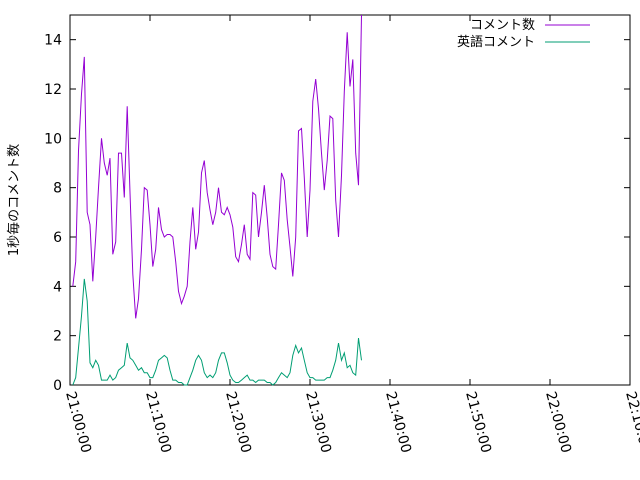 Image resolution: width=640 pixels, height=480 pixels. What do you see at coordinates (318, 422) in the screenshot?
I see `x-tick-label: 21:30:00` at bounding box center [318, 422].